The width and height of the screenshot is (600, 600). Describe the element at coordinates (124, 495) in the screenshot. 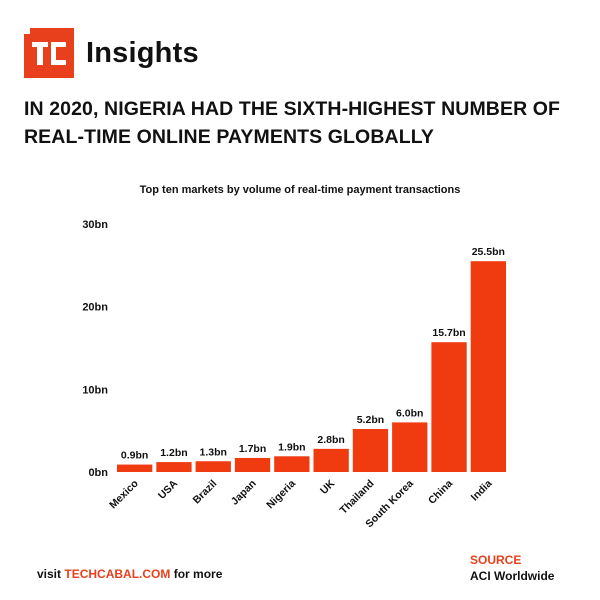

I see `x-tick-label: Mexico` at that location.